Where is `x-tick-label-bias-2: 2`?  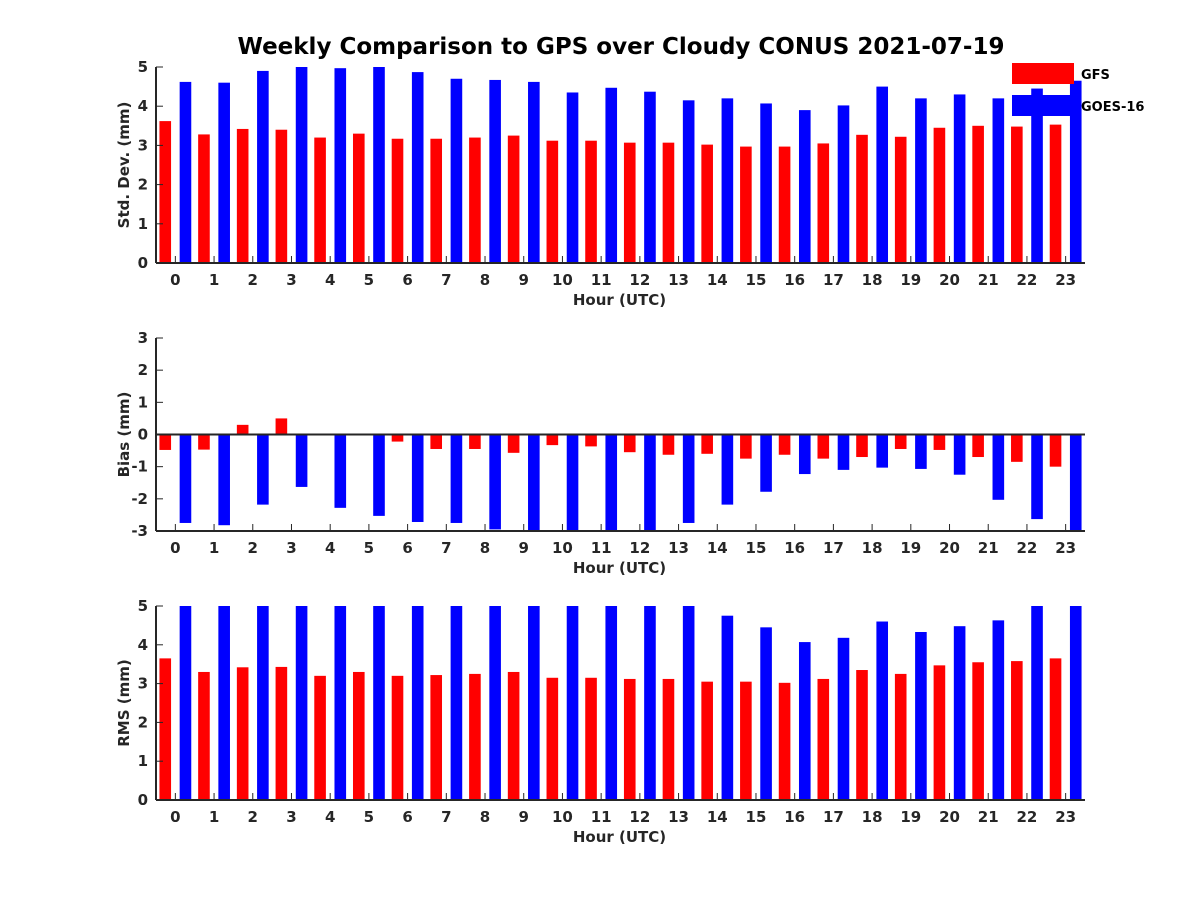
x-tick-label-bias-2: 2 is located at coordinates (253, 548).